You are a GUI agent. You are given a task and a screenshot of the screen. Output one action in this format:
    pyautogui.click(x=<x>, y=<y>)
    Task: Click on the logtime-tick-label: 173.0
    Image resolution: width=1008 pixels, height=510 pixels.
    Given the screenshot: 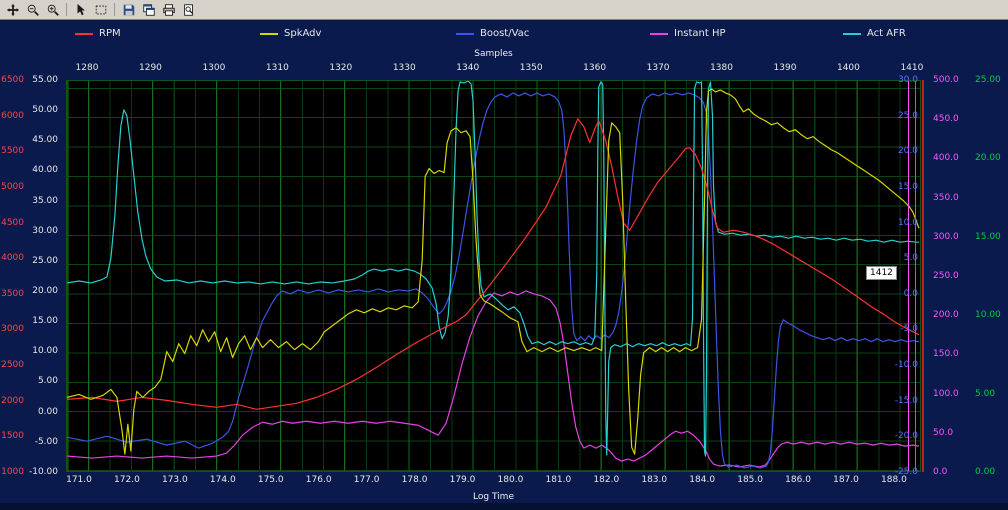 What is the action you would take?
    pyautogui.click(x=174, y=480)
    